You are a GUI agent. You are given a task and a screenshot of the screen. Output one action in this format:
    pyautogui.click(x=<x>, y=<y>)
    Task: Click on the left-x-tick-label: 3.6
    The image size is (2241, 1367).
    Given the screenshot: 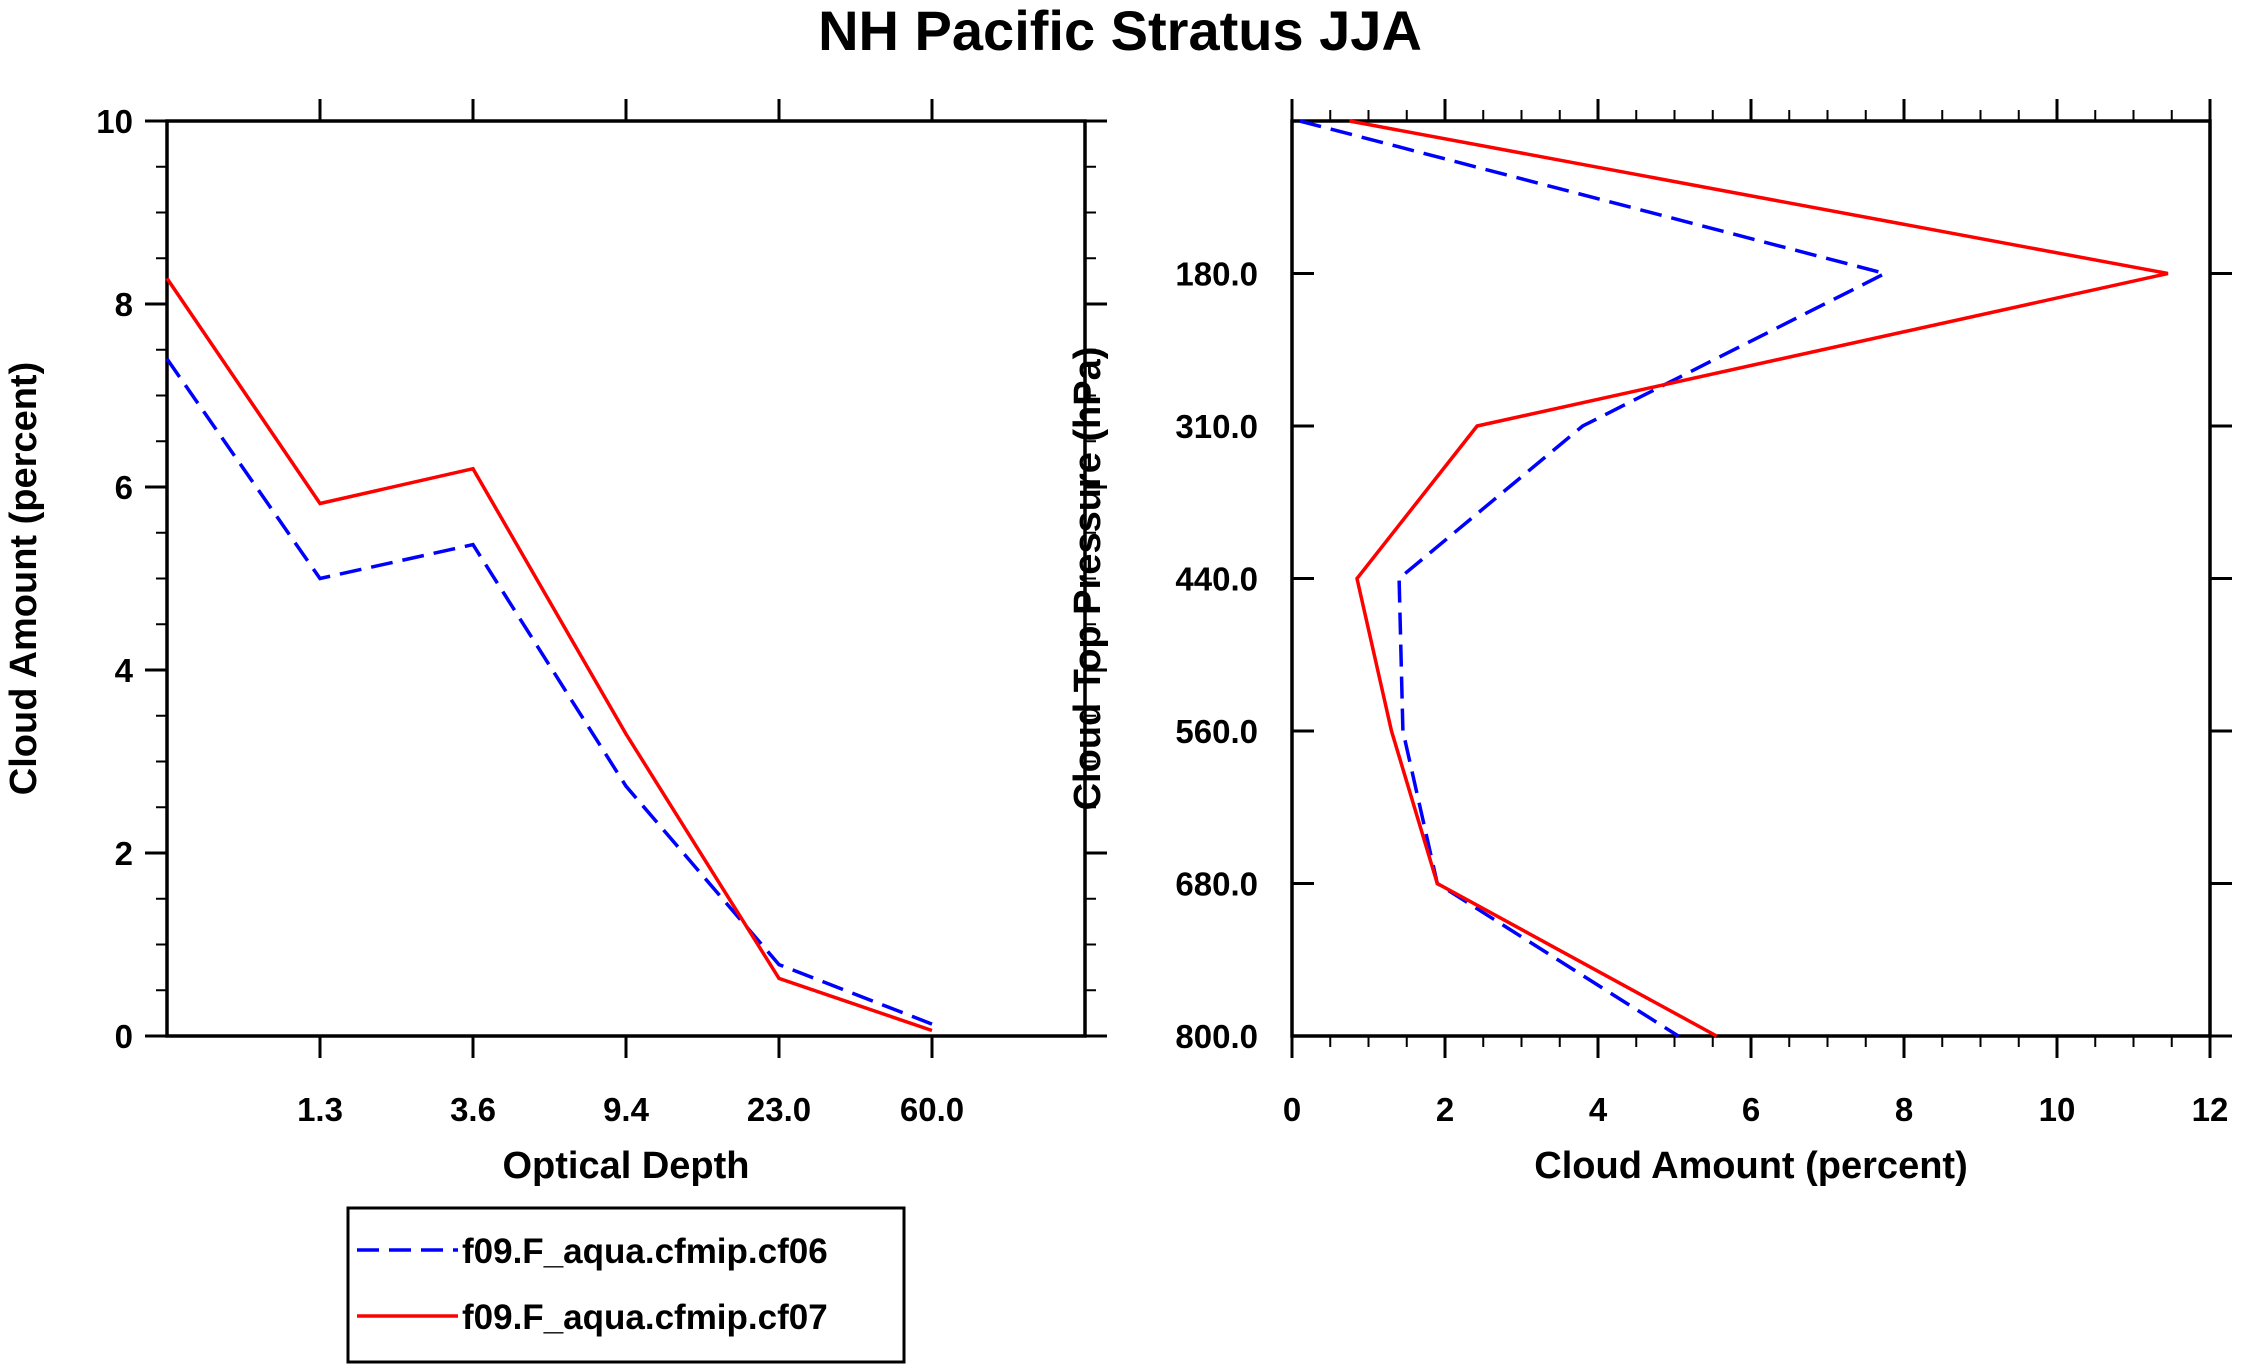 What is the action you would take?
    pyautogui.click(x=473, y=1109)
    